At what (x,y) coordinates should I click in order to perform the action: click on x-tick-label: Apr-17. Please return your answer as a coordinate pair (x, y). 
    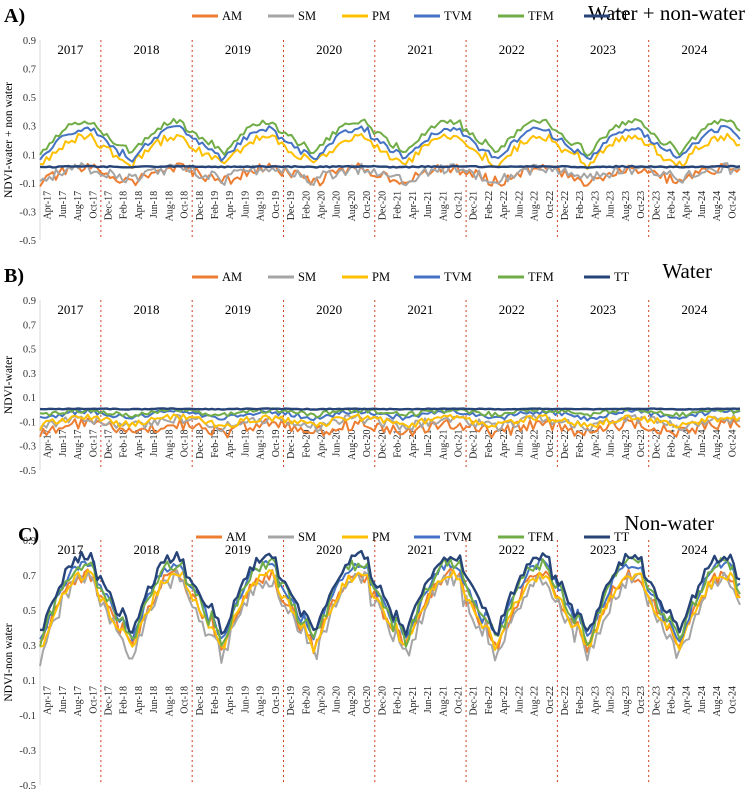
    Looking at the image, I should click on (48, 700).